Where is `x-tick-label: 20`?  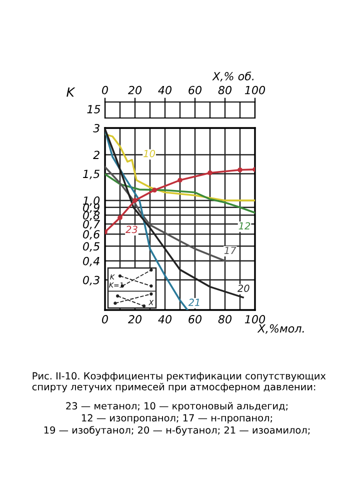 x-tick-label: 20 is located at coordinates (135, 319).